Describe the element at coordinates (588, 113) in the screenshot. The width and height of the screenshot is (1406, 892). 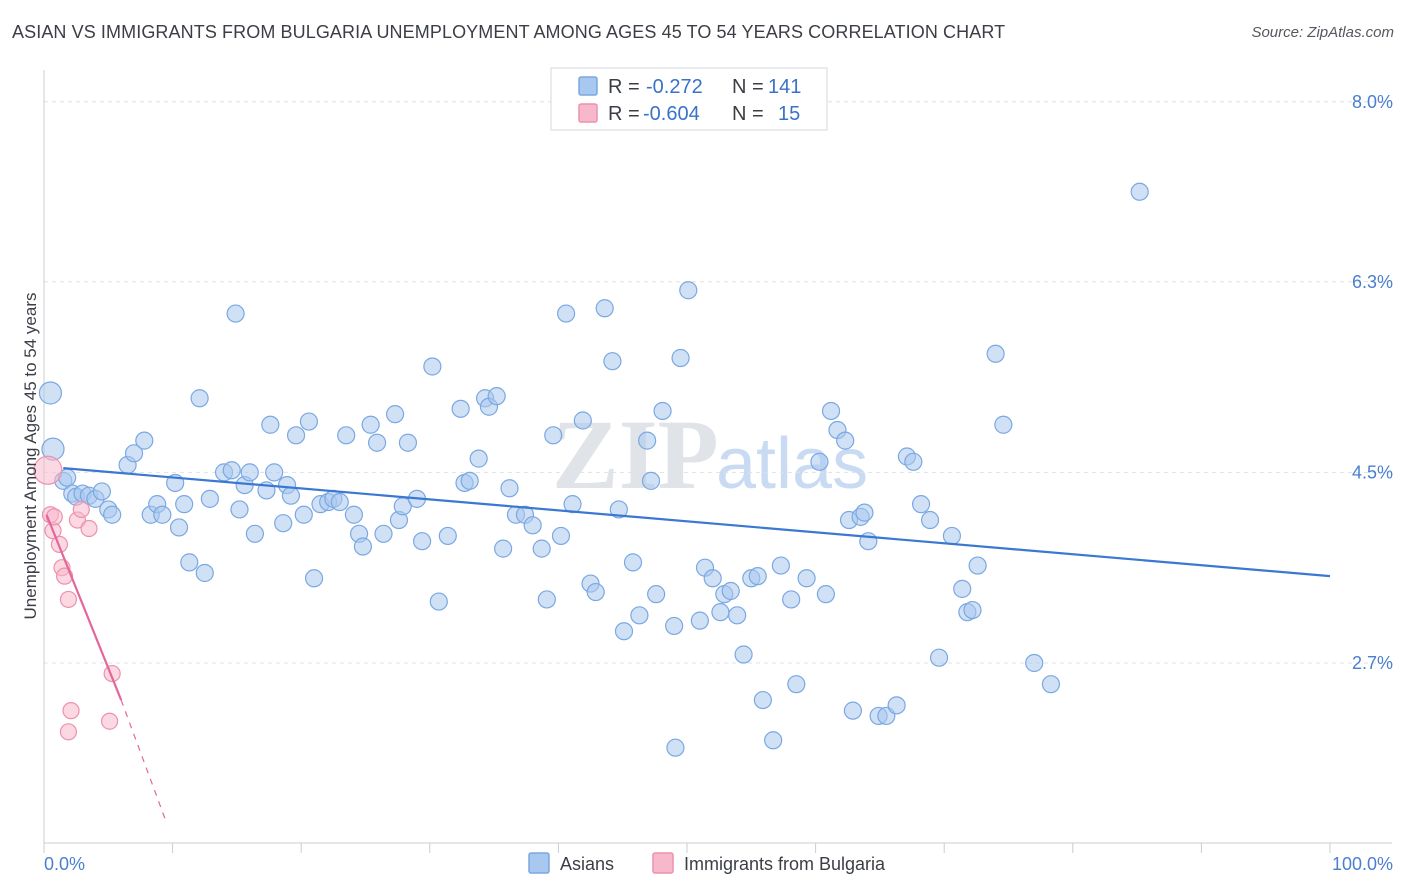
I see `legend-swatch-bulgaria` at that location.